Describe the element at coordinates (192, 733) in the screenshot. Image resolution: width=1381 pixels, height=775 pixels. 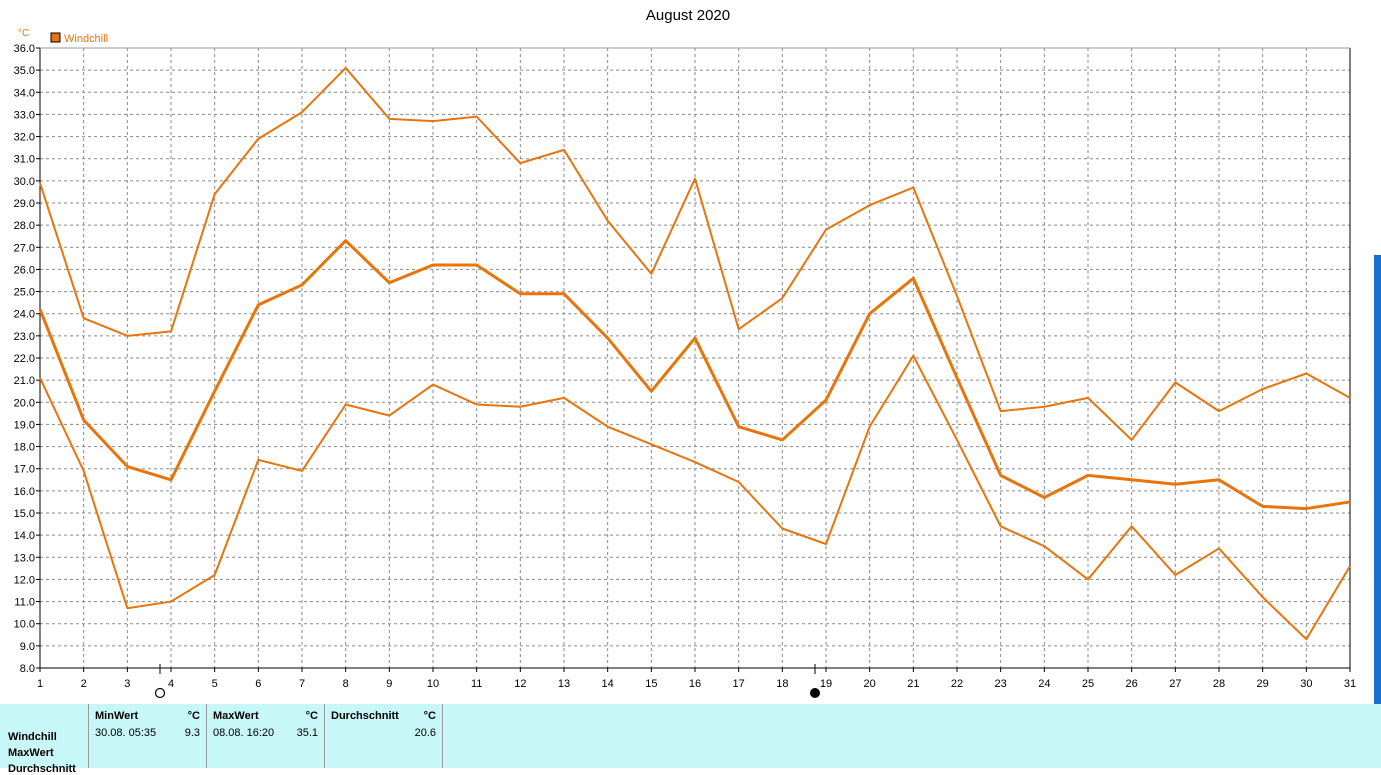
I see `min-value: 9.3` at that location.